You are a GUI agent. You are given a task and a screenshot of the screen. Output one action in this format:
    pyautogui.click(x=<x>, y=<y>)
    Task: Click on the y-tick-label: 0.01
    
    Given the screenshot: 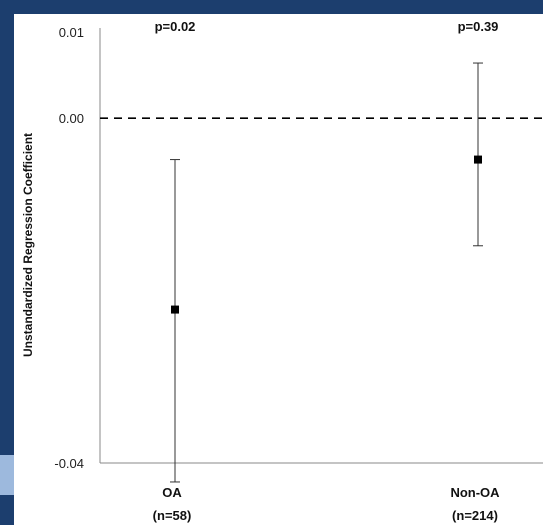 What is the action you would take?
    pyautogui.click(x=71, y=32)
    